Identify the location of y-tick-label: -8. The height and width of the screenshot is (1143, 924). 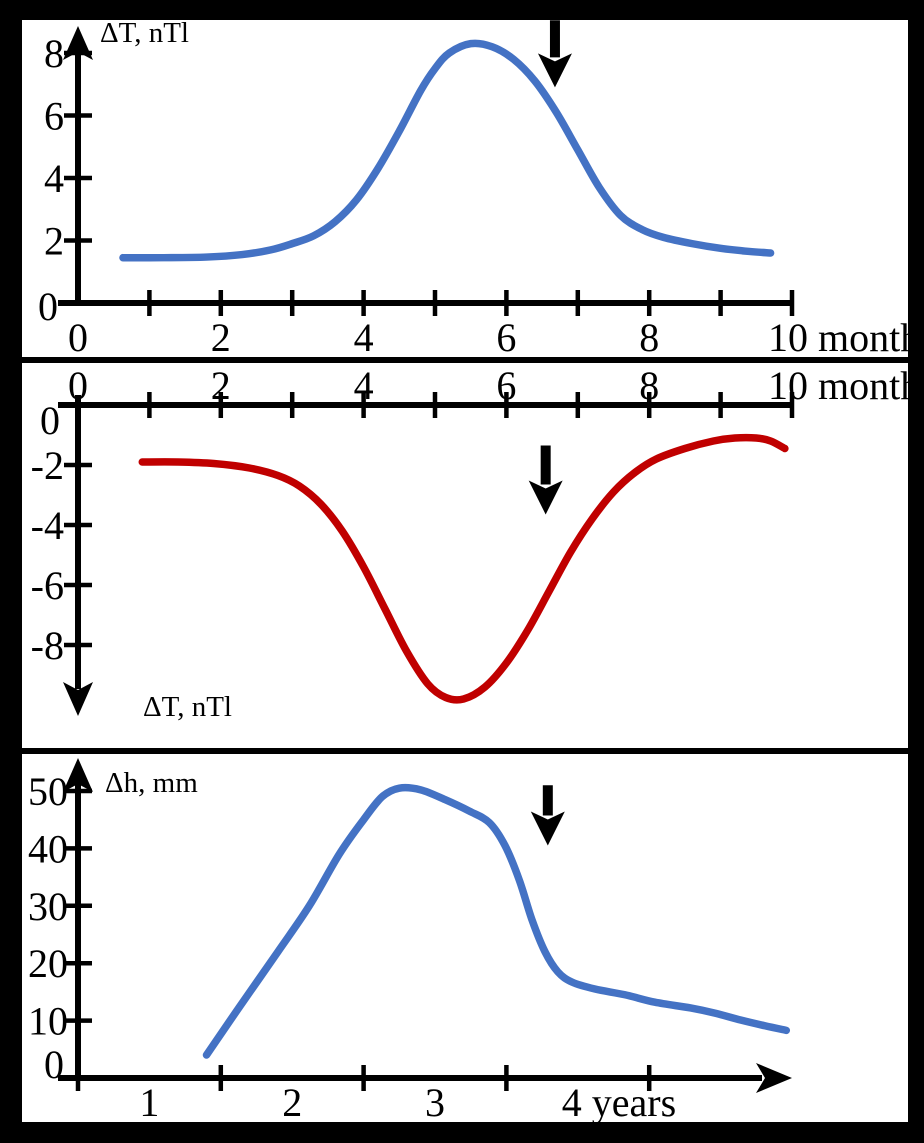
(47, 645).